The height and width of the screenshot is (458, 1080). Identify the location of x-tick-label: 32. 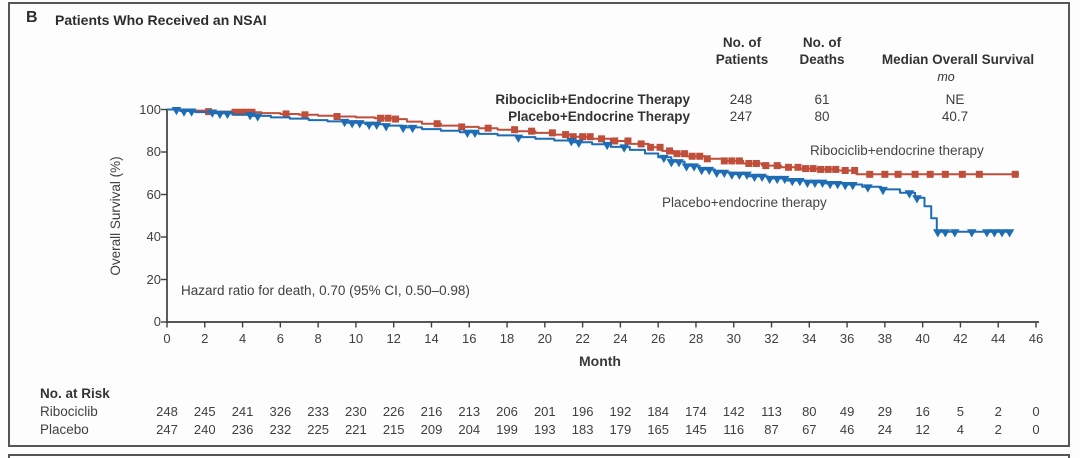
(771, 338).